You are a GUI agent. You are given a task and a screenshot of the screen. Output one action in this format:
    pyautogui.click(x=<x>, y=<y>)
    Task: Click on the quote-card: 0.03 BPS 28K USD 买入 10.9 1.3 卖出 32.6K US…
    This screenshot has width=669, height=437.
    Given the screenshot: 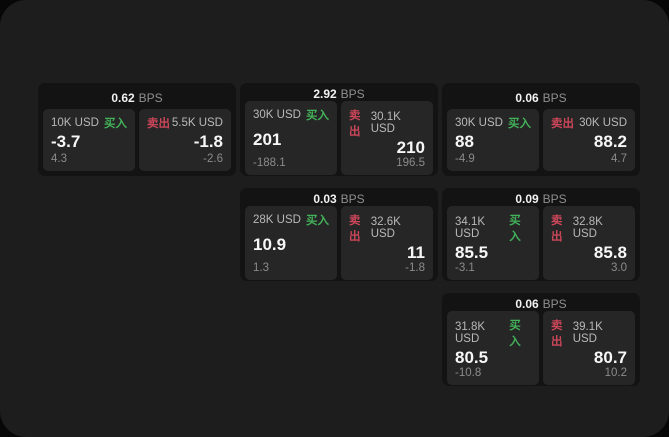 What is the action you would take?
    pyautogui.click(x=339, y=234)
    